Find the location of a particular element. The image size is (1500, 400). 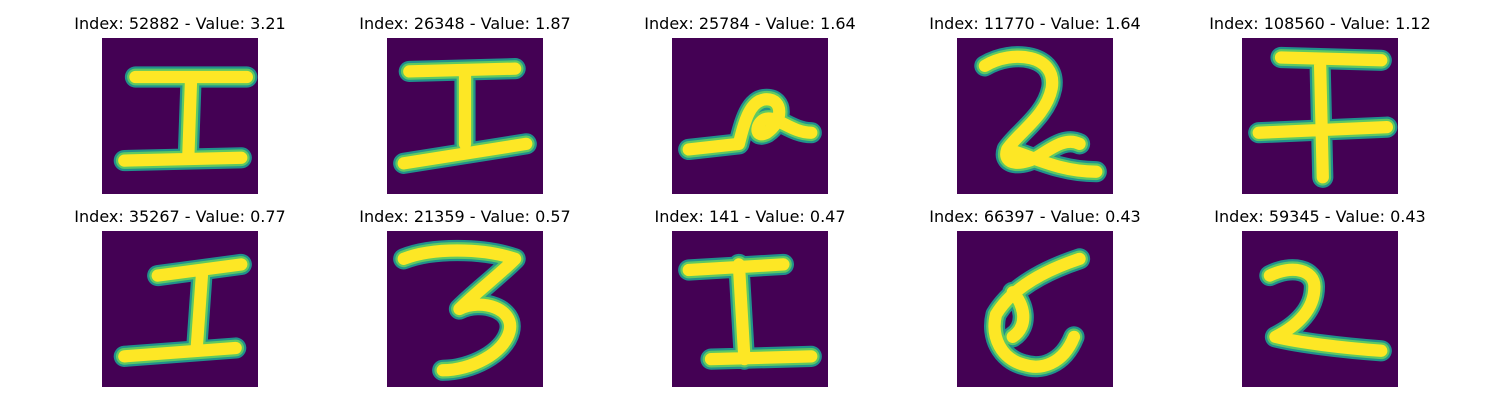

panel-title: Index: 108560 - Value: 1.12 is located at coordinates (1320, 23).